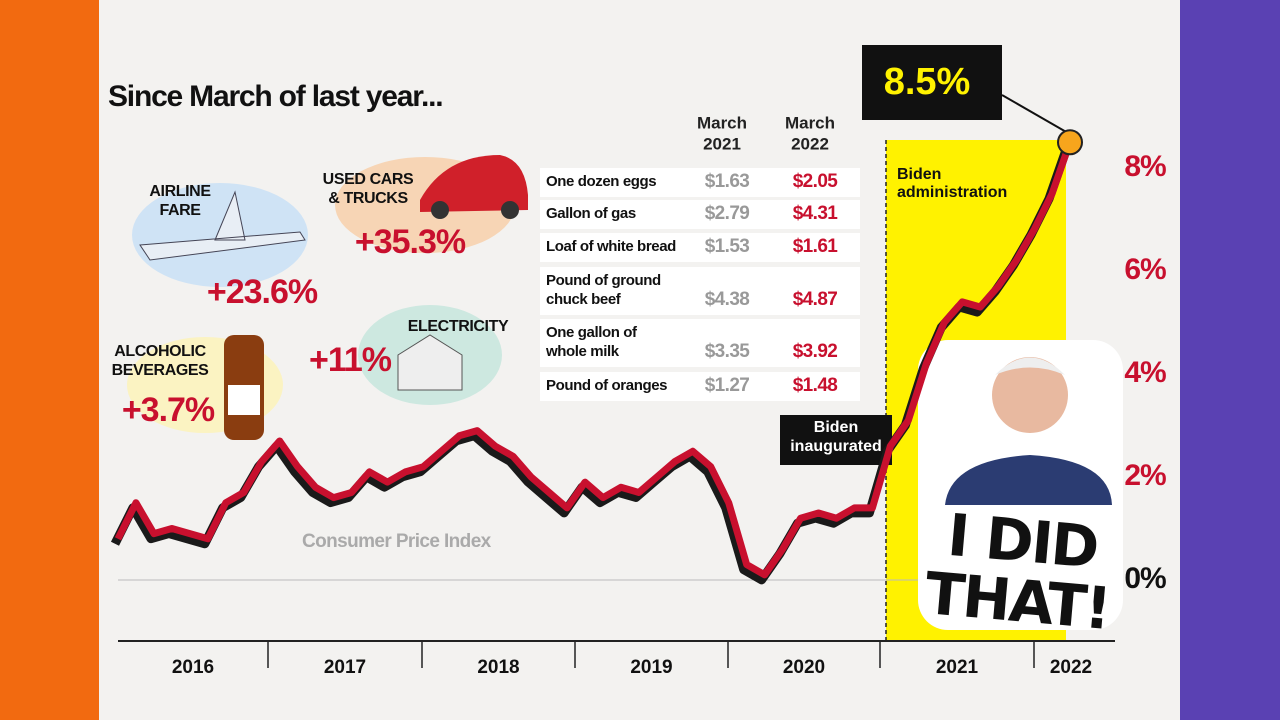  Describe the element at coordinates (1071, 667) in the screenshot. I see `x-tick-label: 2022` at that location.